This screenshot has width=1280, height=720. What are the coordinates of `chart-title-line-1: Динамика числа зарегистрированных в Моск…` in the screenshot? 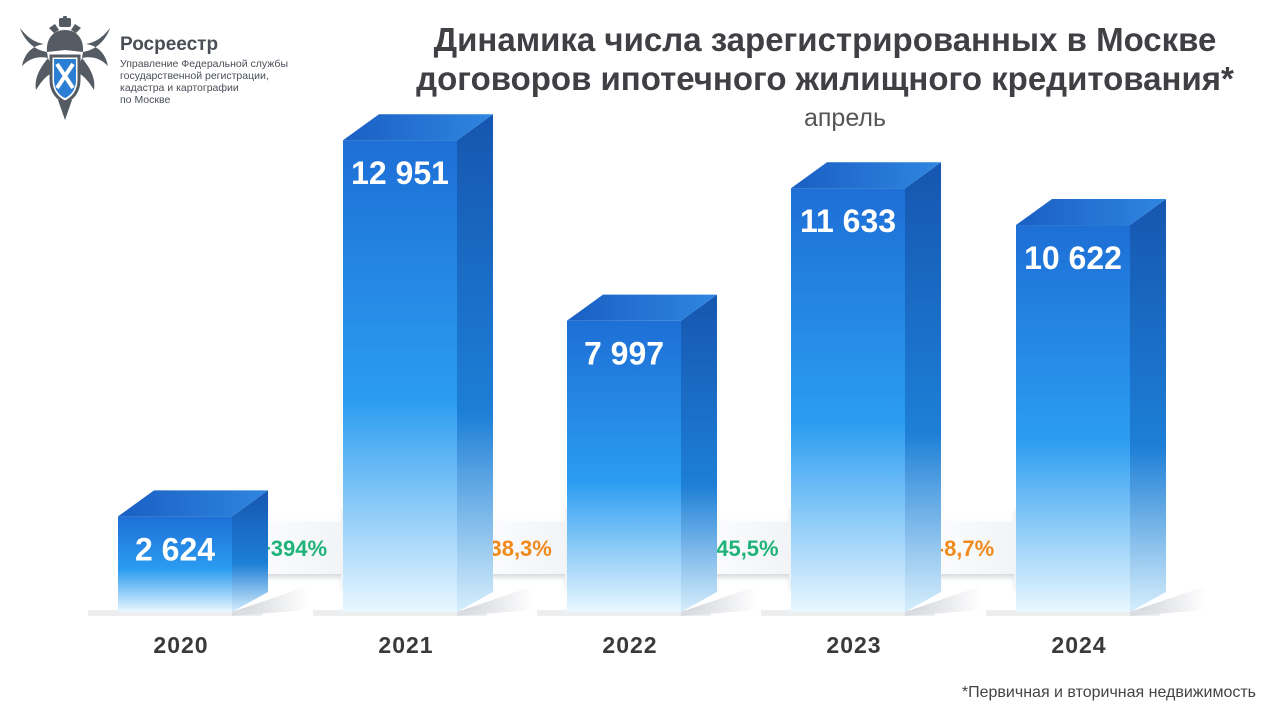 It's located at (825, 39).